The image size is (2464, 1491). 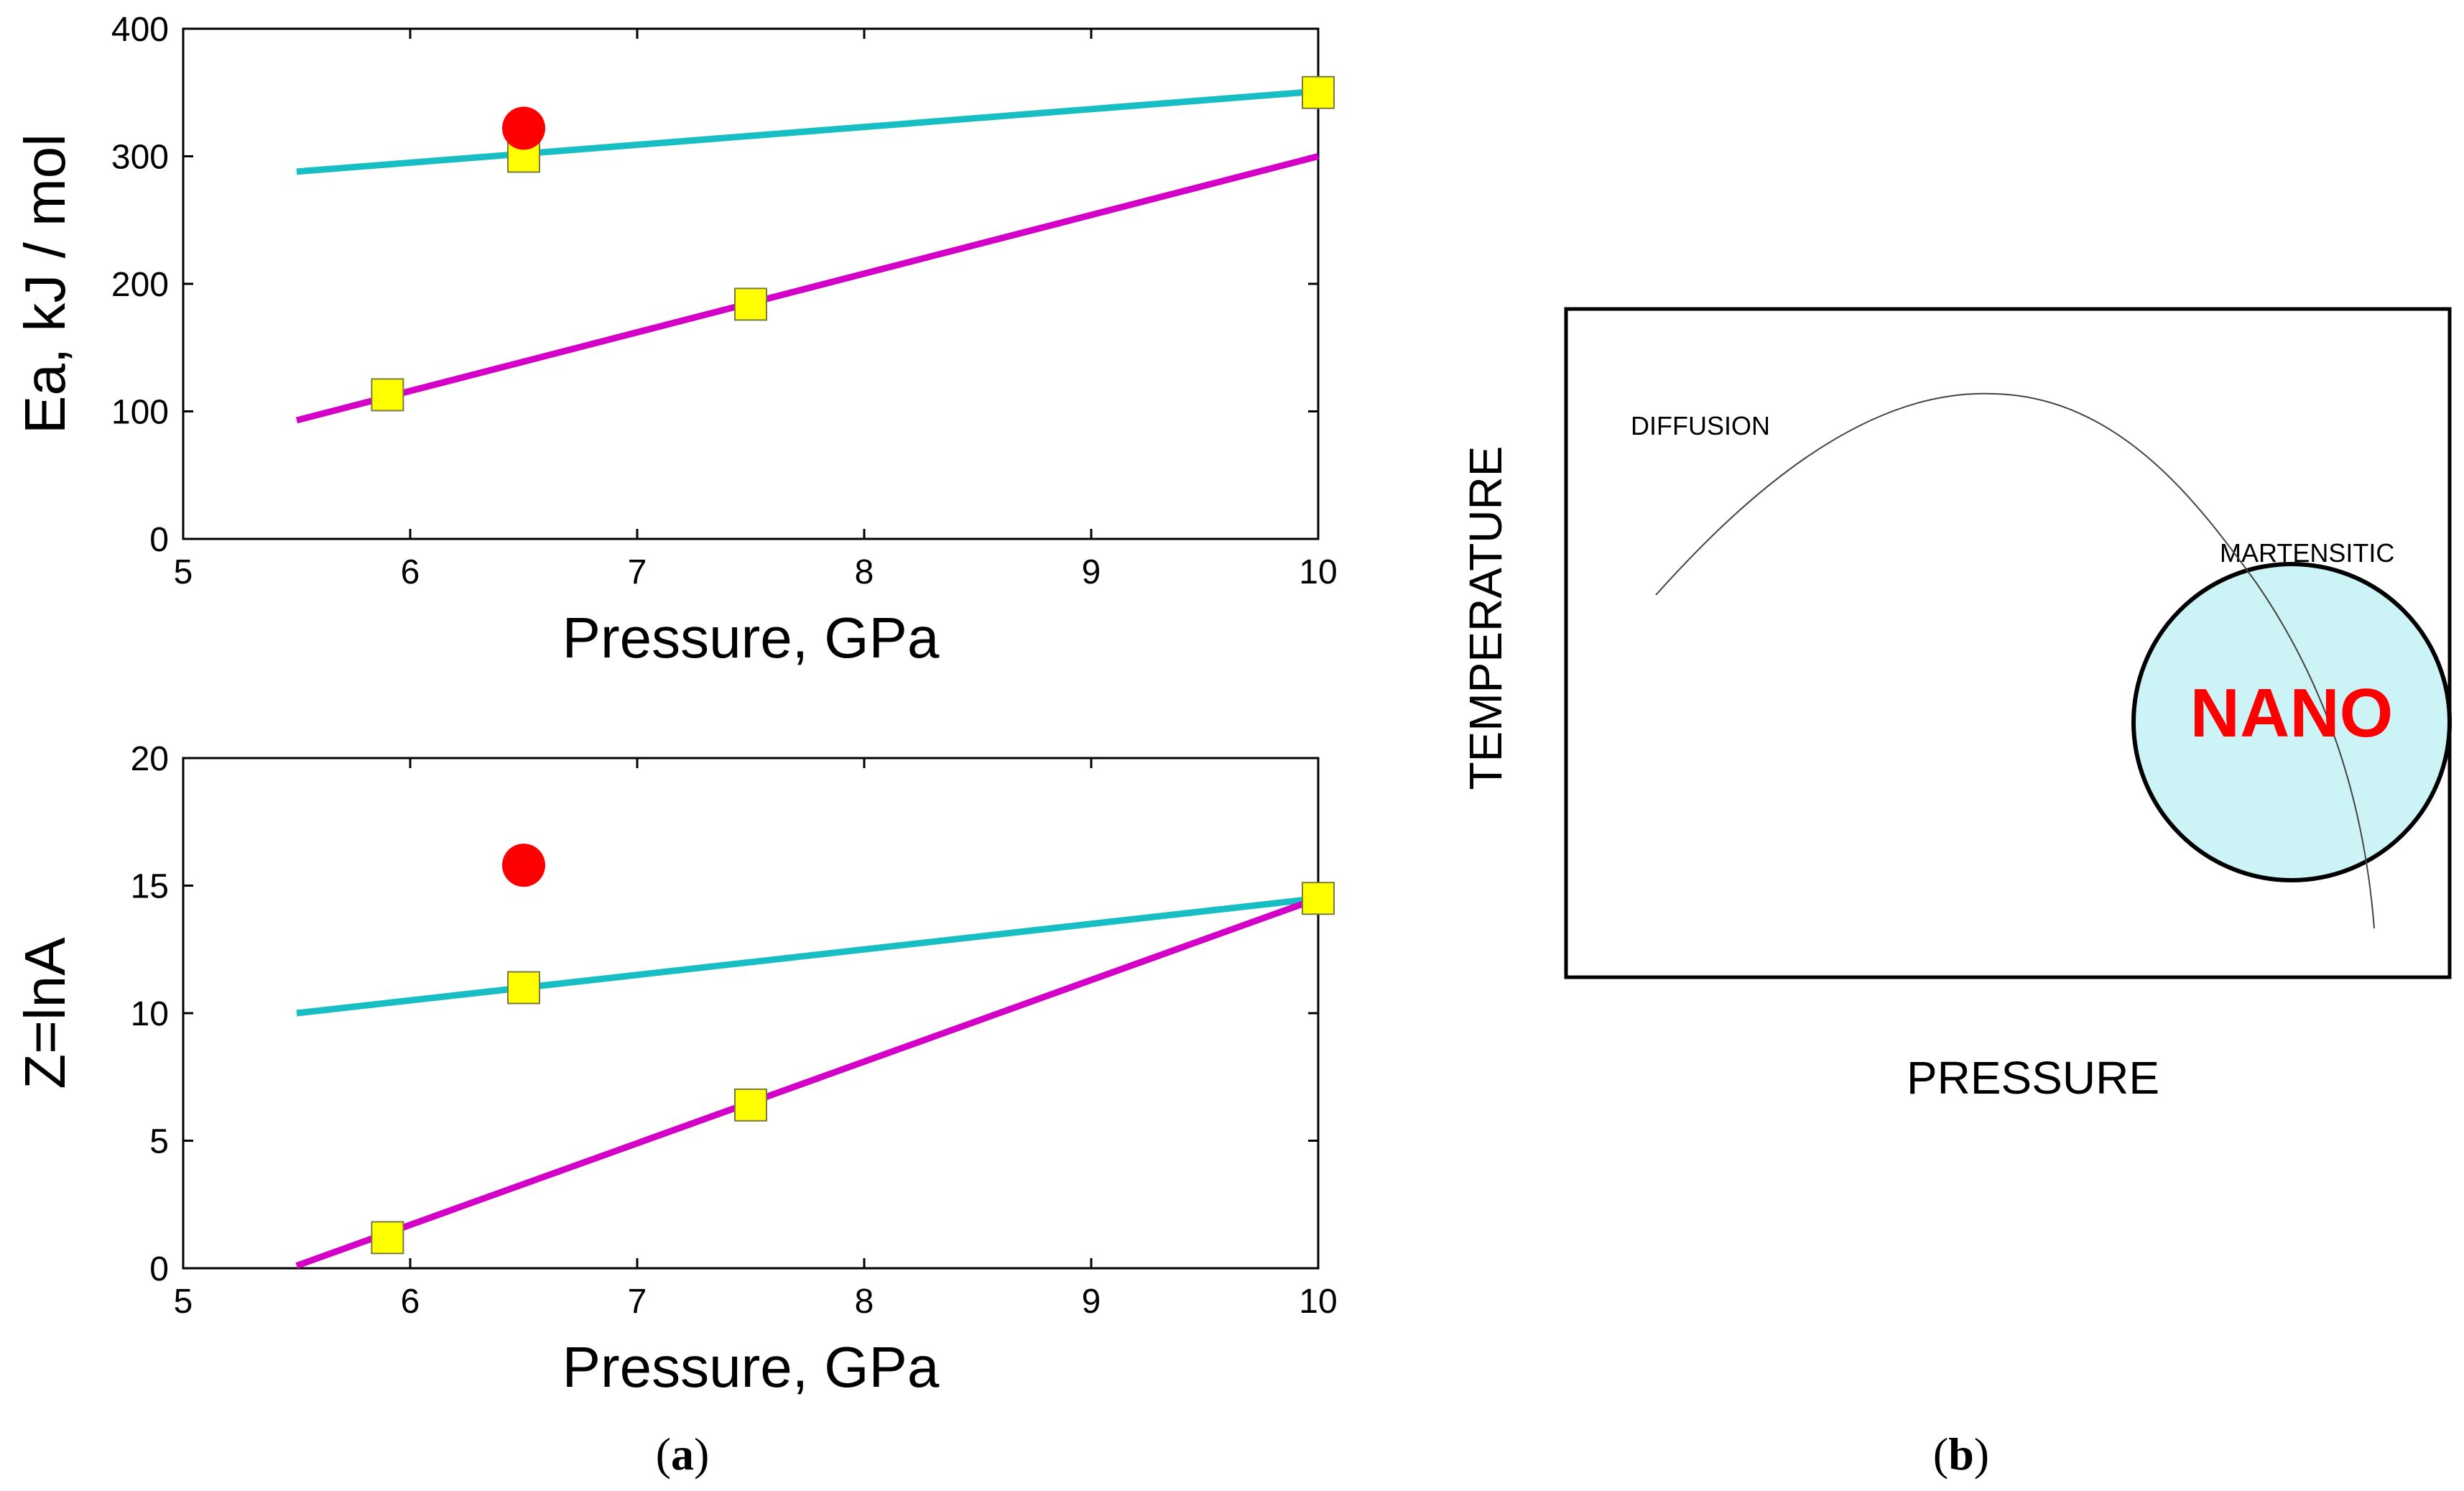 What do you see at coordinates (140, 285) in the screenshot?
I see `y-tick-label: 200` at bounding box center [140, 285].